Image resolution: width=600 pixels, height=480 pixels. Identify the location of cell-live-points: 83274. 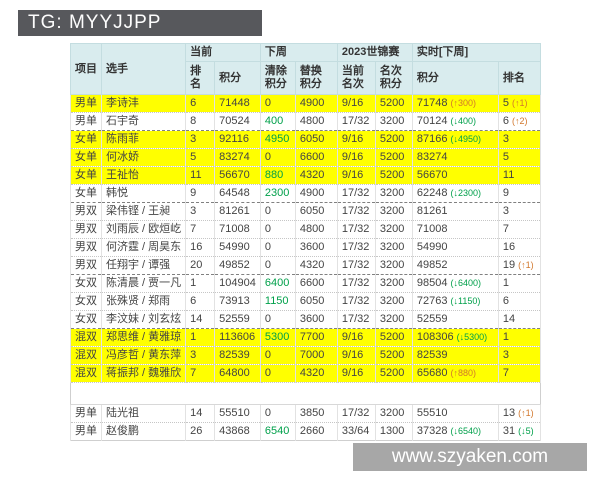
(455, 157).